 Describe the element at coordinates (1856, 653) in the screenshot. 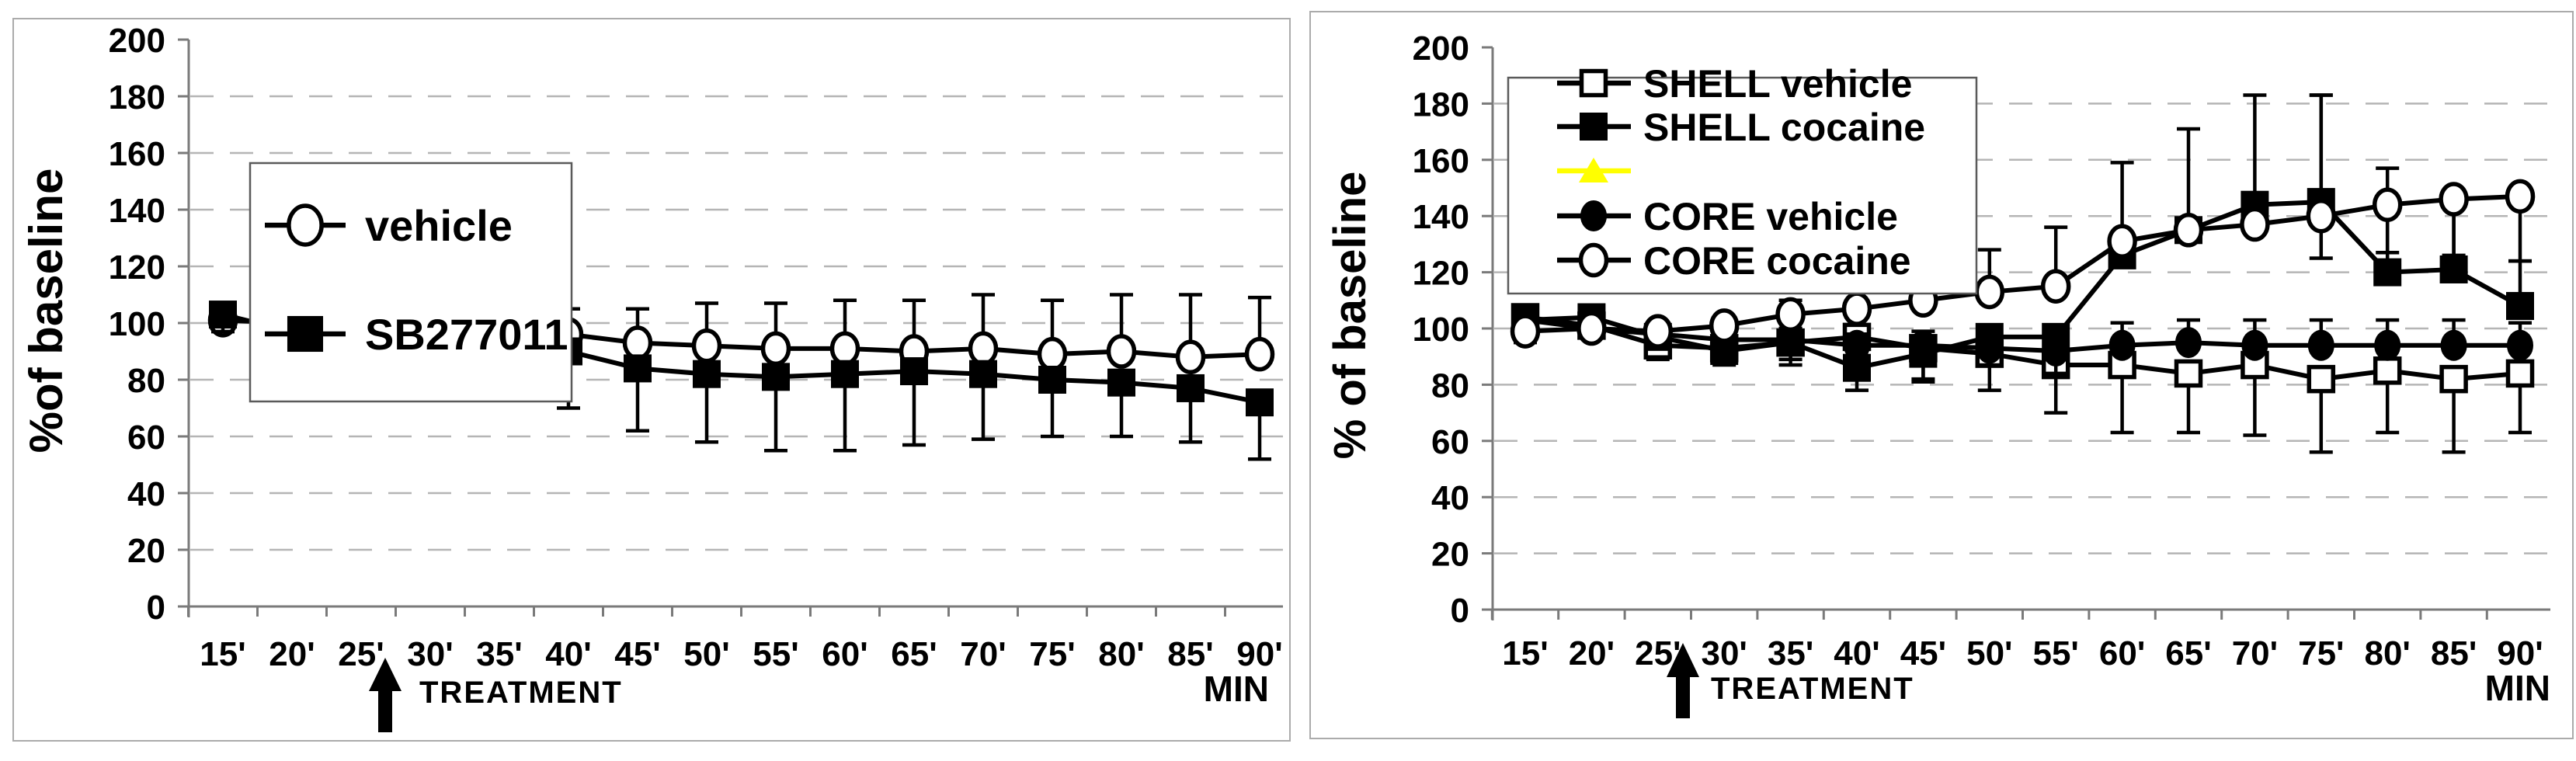

I see `x-tick-label: 40'` at that location.